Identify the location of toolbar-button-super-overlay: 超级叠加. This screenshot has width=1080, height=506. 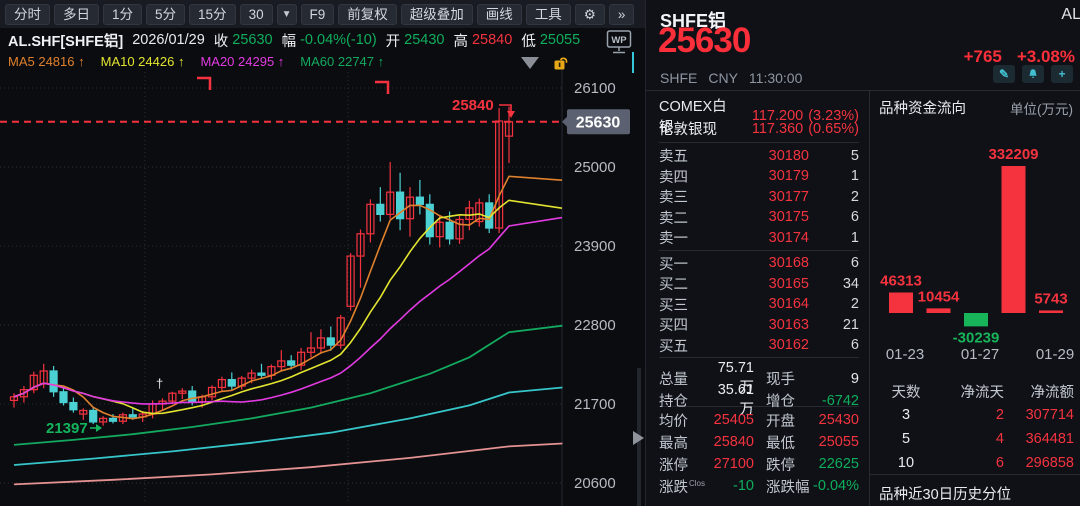
(436, 14).